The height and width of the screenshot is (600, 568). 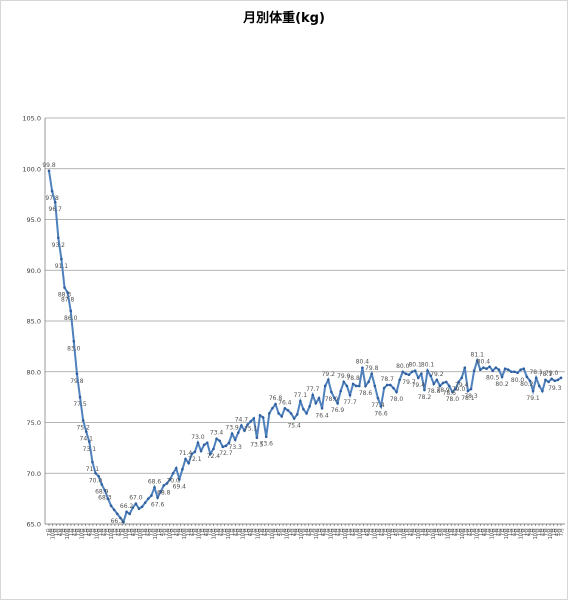 I want to click on data-label: 99.8, so click(x=49, y=165).